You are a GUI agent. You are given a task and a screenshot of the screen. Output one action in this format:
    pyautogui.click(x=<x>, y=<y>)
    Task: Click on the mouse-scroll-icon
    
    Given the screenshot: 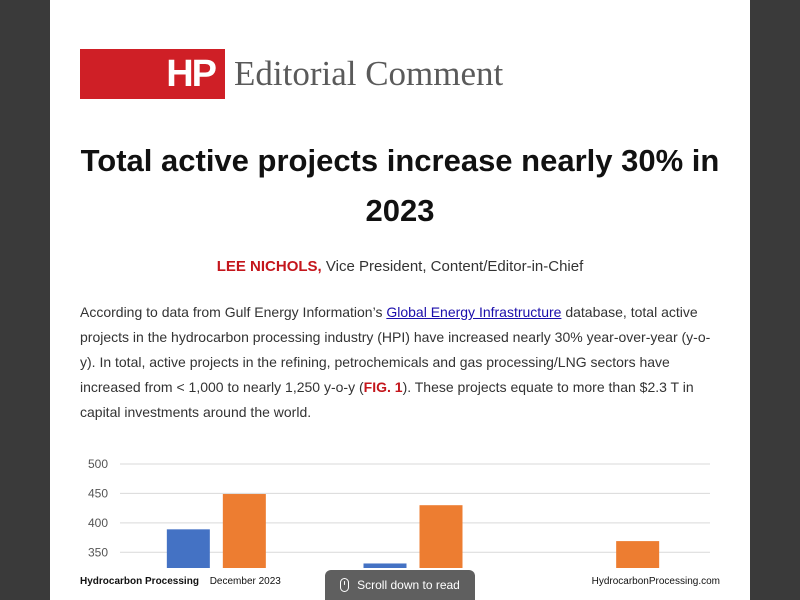 What is the action you would take?
    pyautogui.click(x=345, y=585)
    